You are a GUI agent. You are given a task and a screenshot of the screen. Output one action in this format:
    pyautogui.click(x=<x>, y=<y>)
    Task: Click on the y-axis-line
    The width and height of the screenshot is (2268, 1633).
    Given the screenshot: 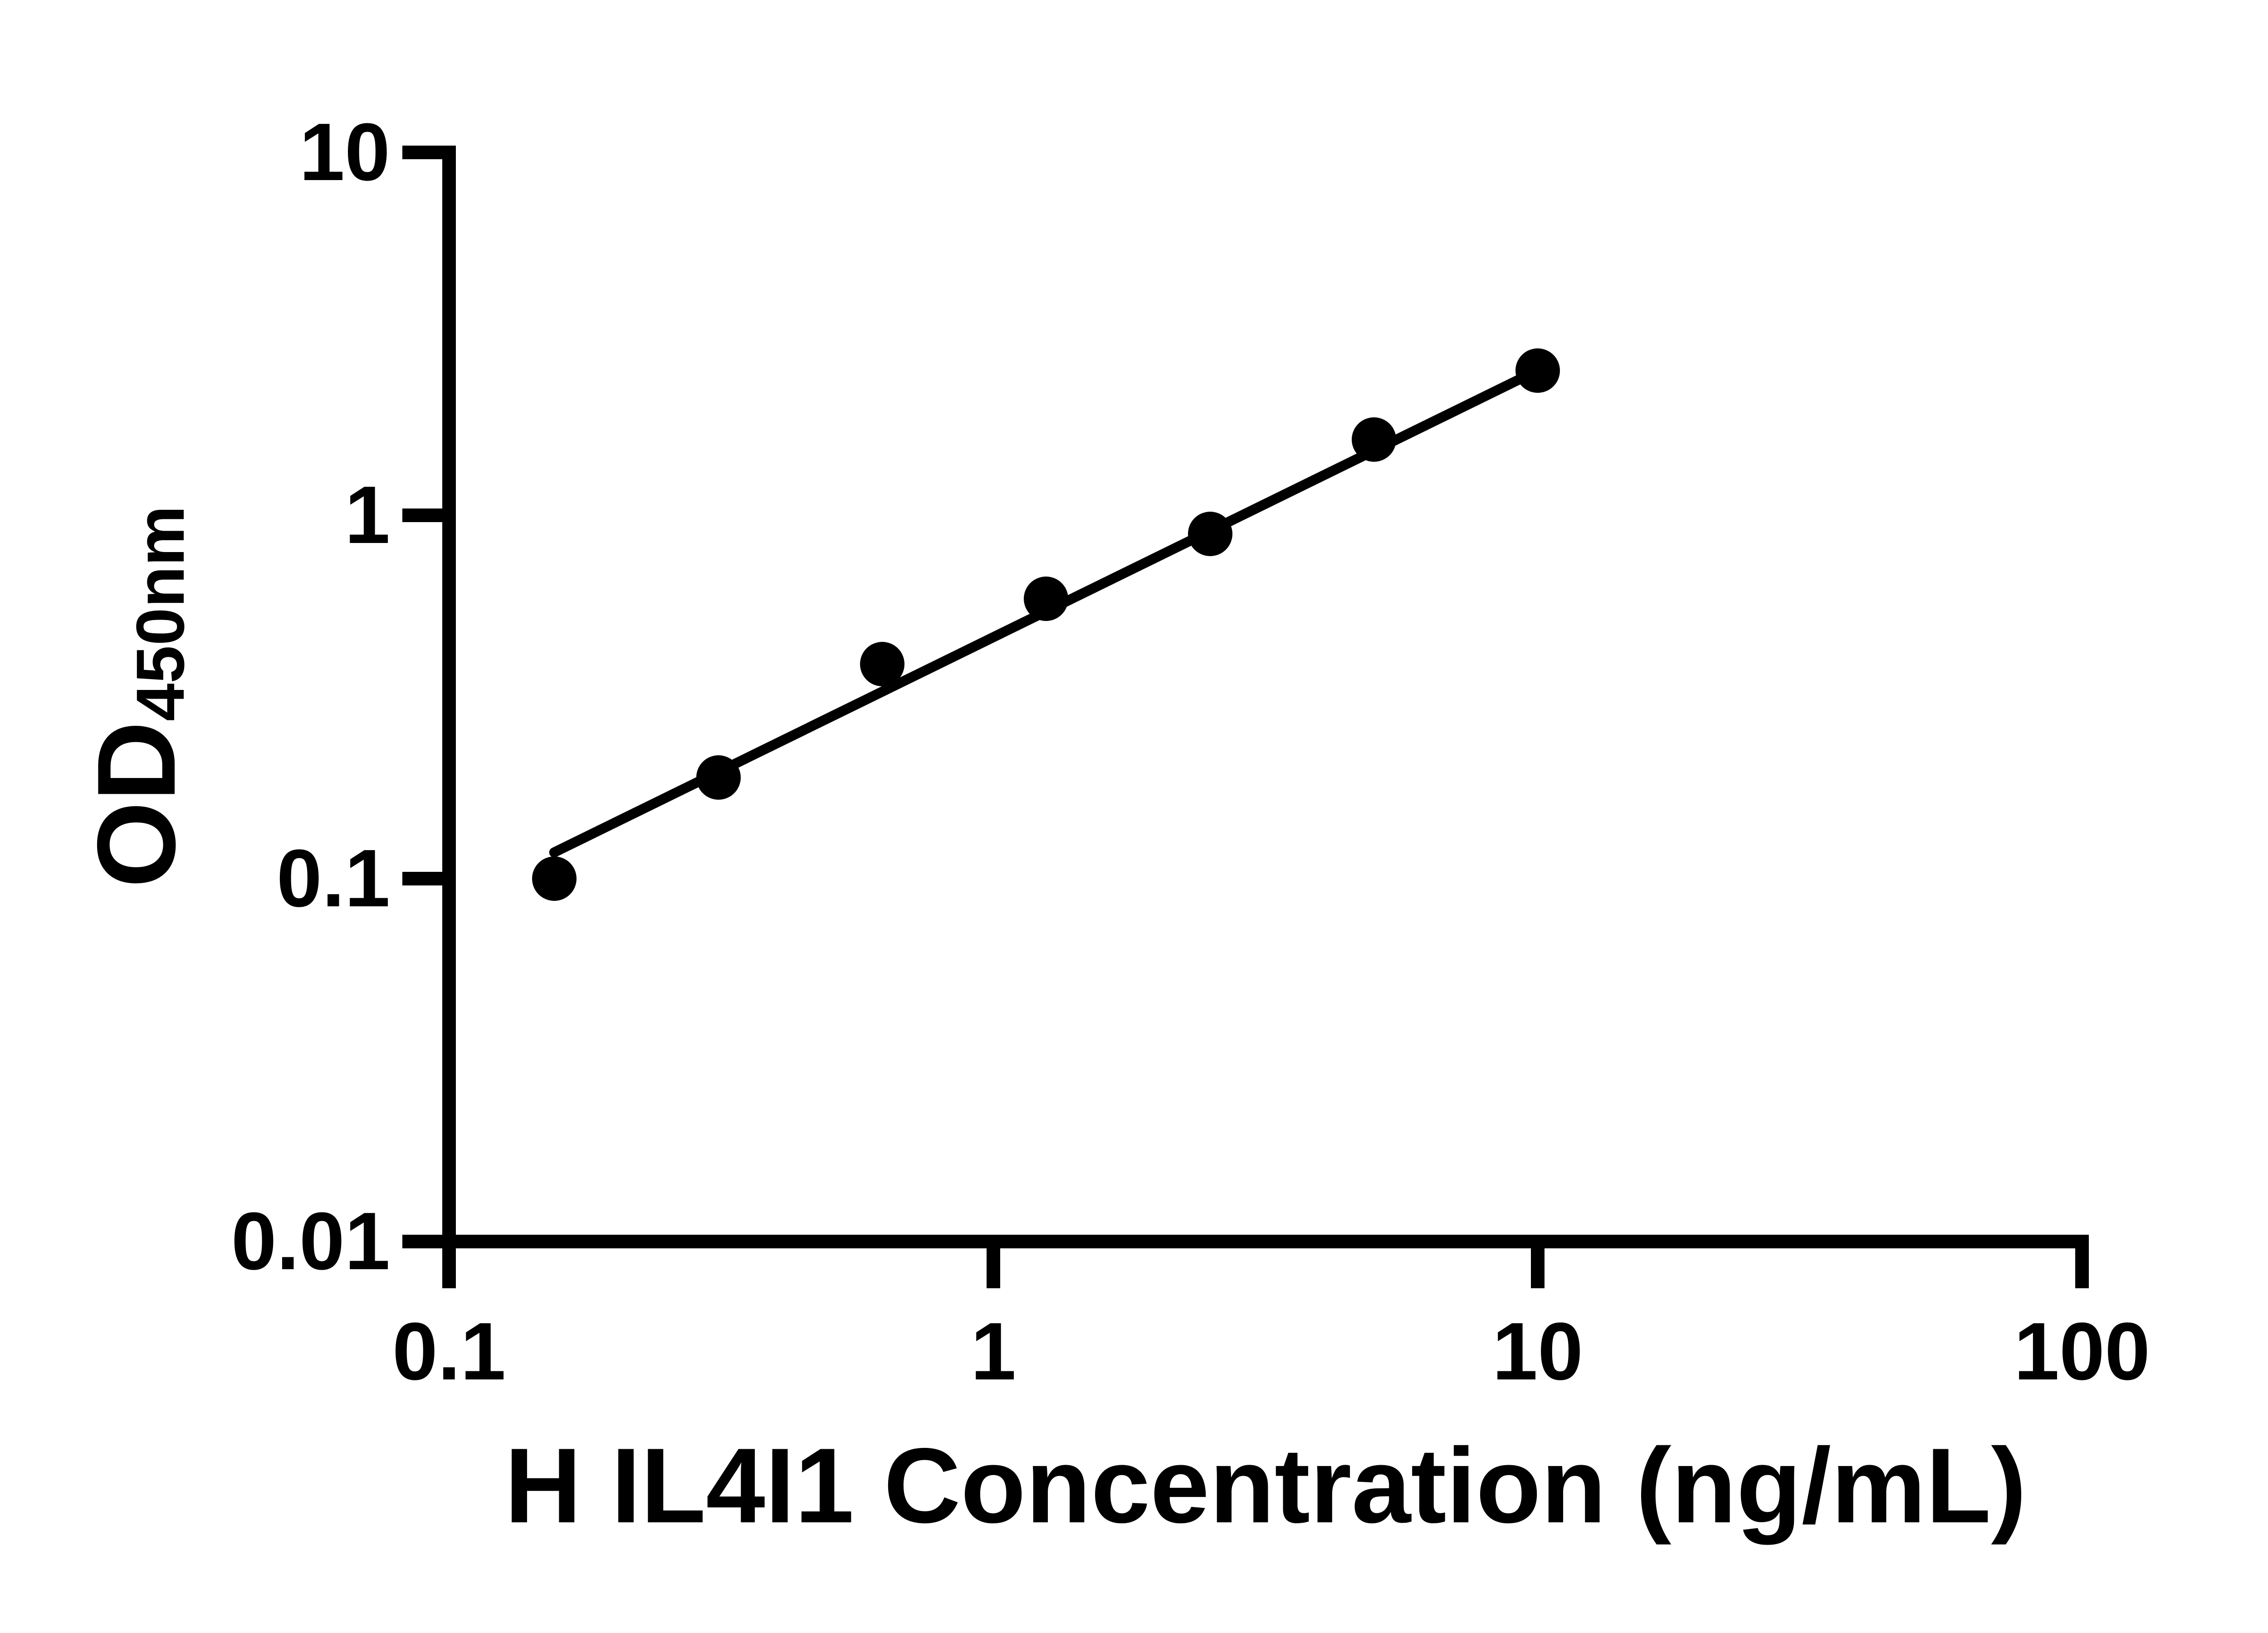 What is the action you would take?
    pyautogui.click(x=449, y=697)
    